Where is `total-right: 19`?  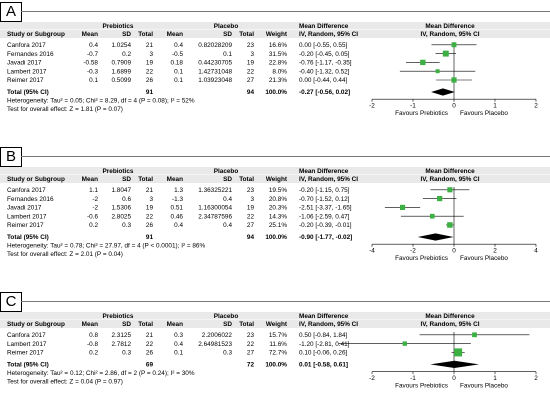
total-right: 19 is located at coordinates (251, 63).